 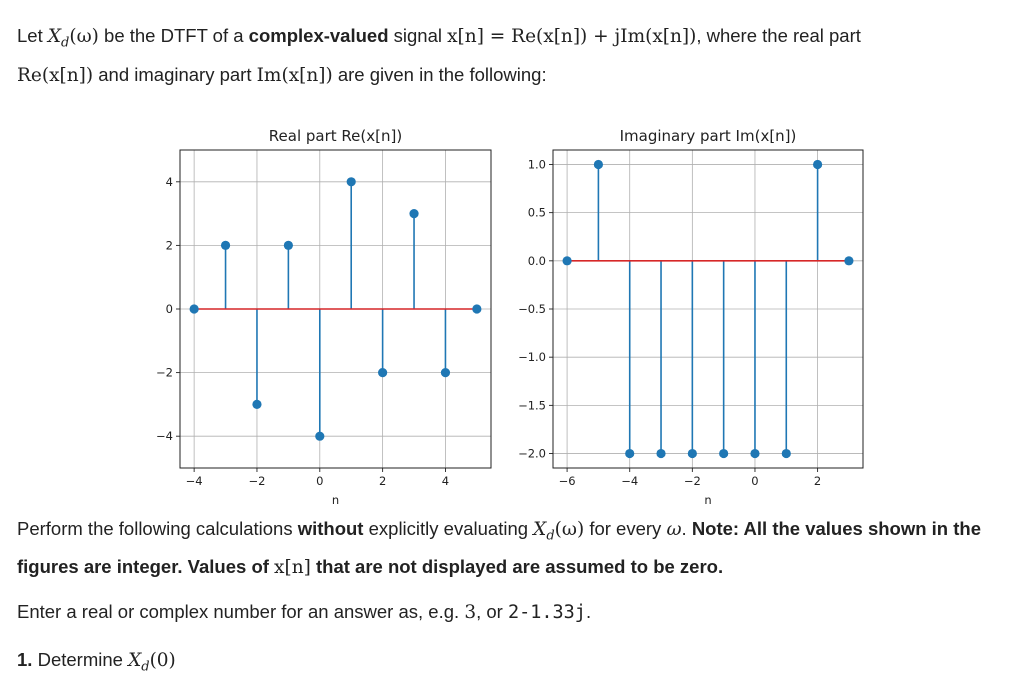 I want to click on chart1-y-tick-label: −4, so click(x=164, y=436).